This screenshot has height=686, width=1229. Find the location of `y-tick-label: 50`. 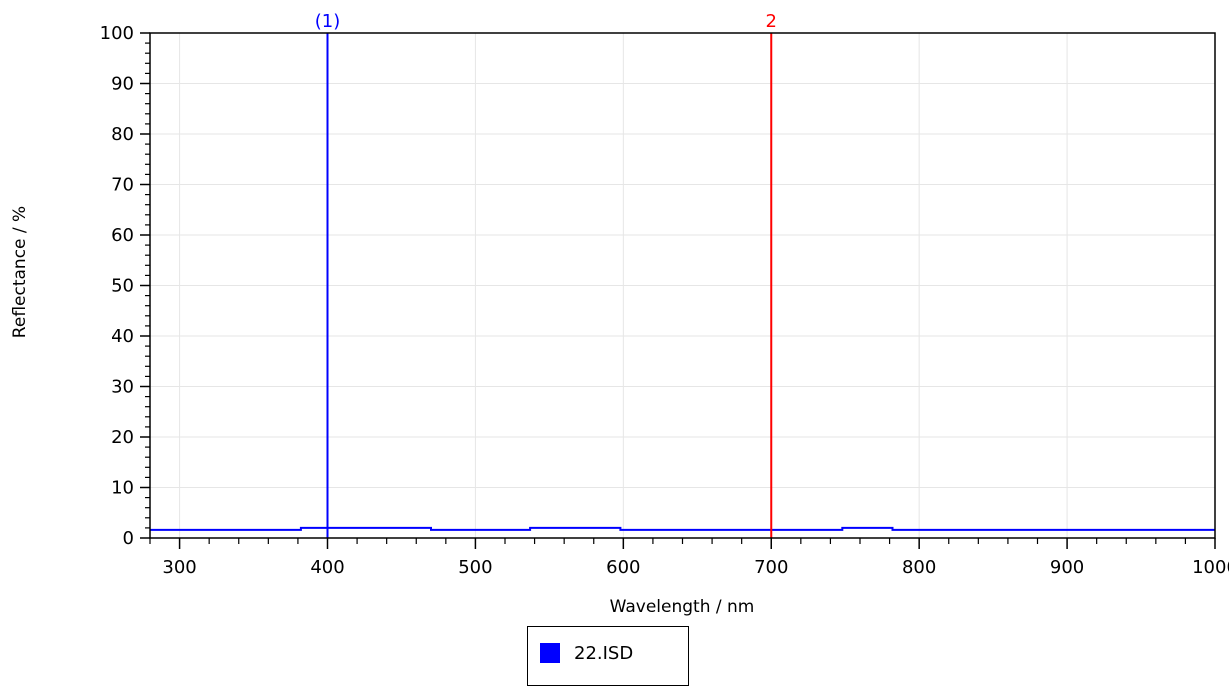

y-tick-label: 50 is located at coordinates (122, 286).